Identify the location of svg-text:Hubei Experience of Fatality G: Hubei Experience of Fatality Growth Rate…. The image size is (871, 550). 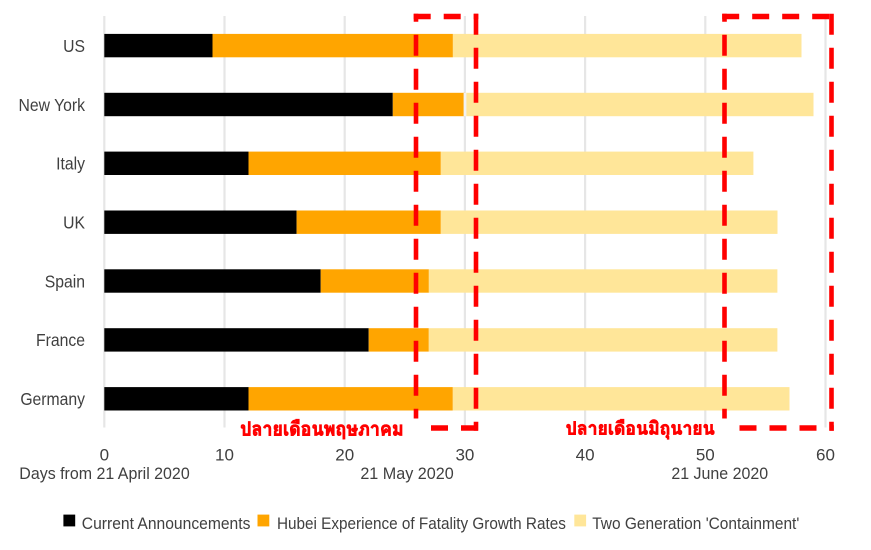
(421, 523).